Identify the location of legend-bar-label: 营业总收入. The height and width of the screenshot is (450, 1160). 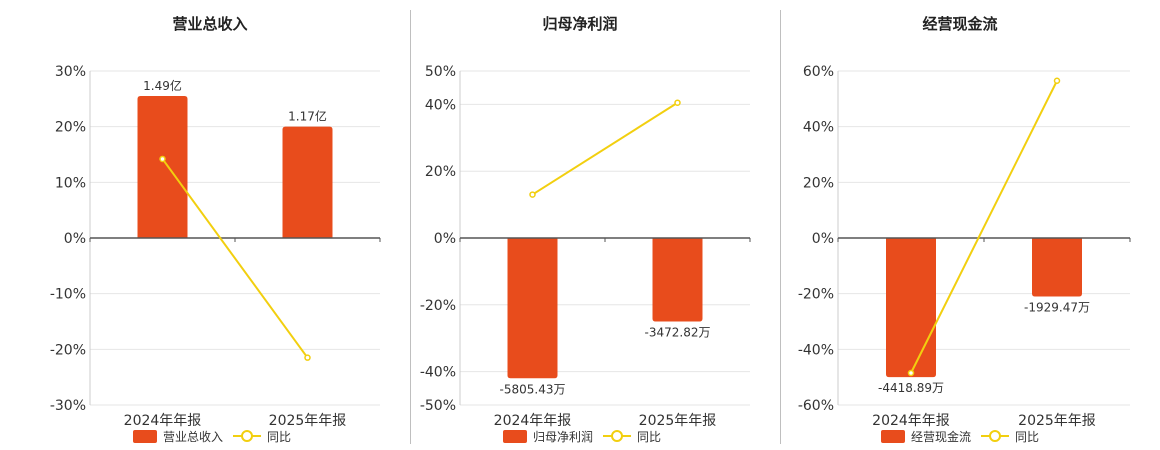
(193, 437).